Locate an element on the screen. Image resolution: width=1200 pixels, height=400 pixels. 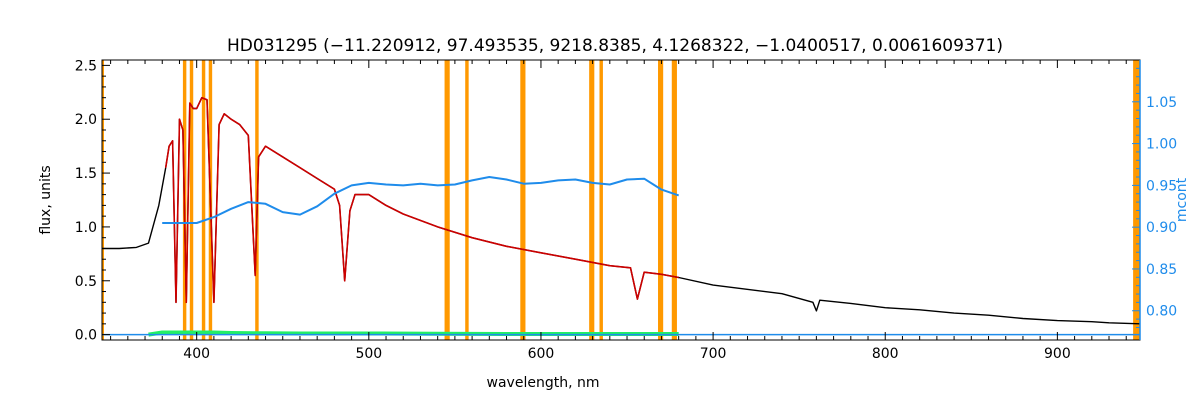
x-tick-label: 700 is located at coordinates (713, 354).